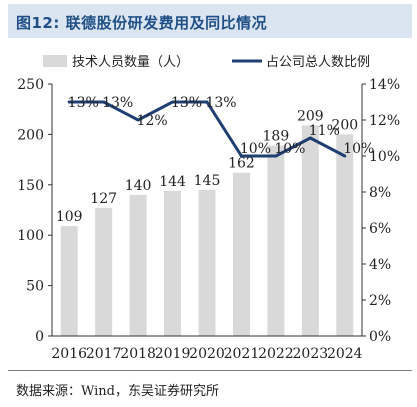  Describe the element at coordinates (166, 23) in the screenshot. I see `figure-title: 联德股份研发费用及同比情况` at that location.